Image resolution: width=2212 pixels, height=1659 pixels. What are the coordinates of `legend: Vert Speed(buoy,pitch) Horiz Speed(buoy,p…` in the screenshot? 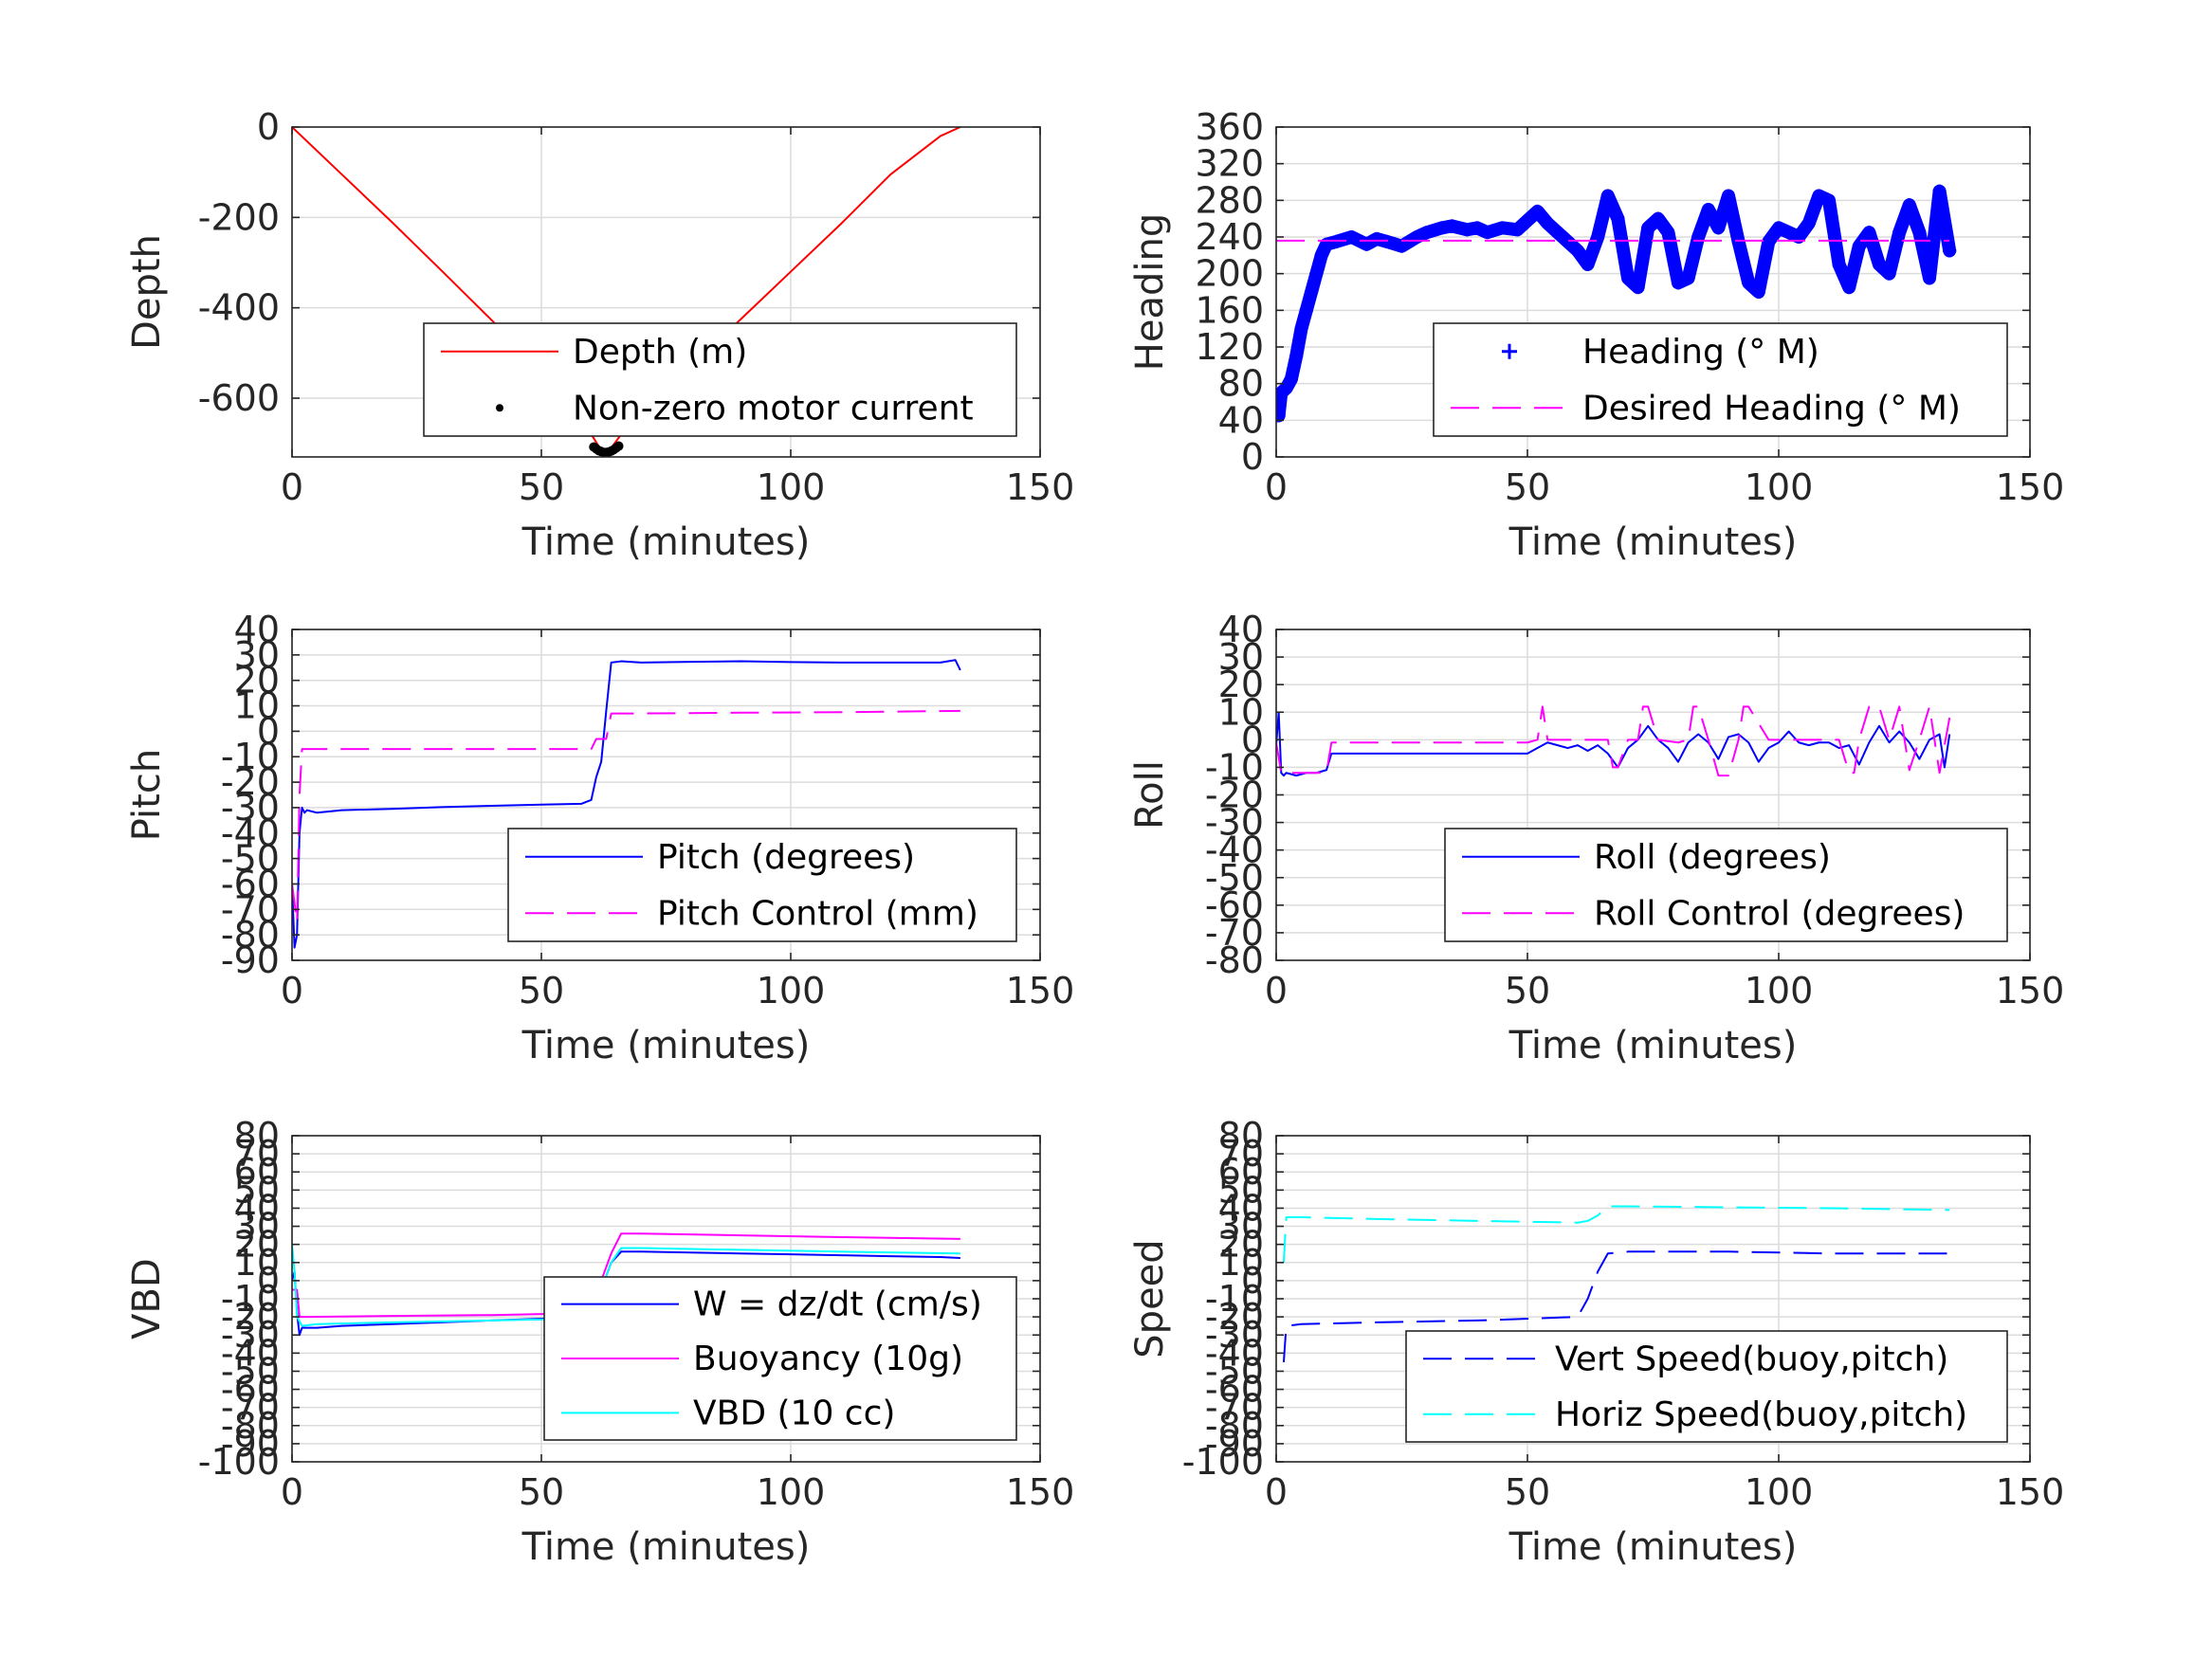 It's located at (1706, 1386).